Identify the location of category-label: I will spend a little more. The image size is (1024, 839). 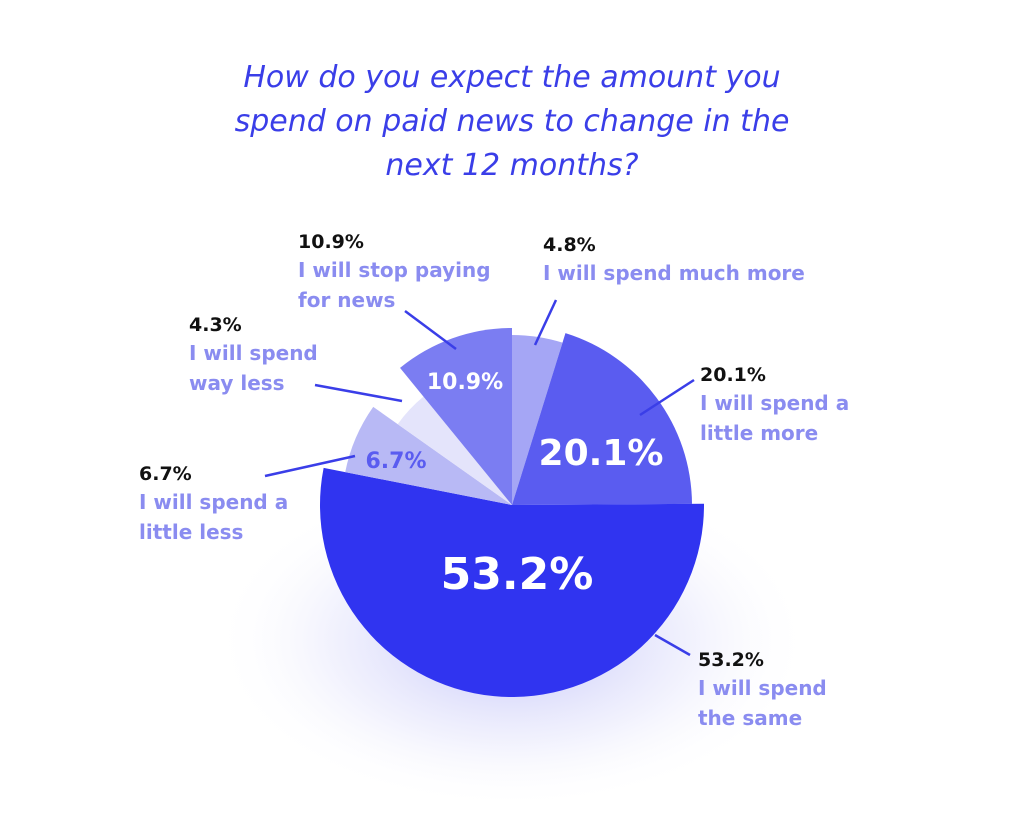
(775, 418).